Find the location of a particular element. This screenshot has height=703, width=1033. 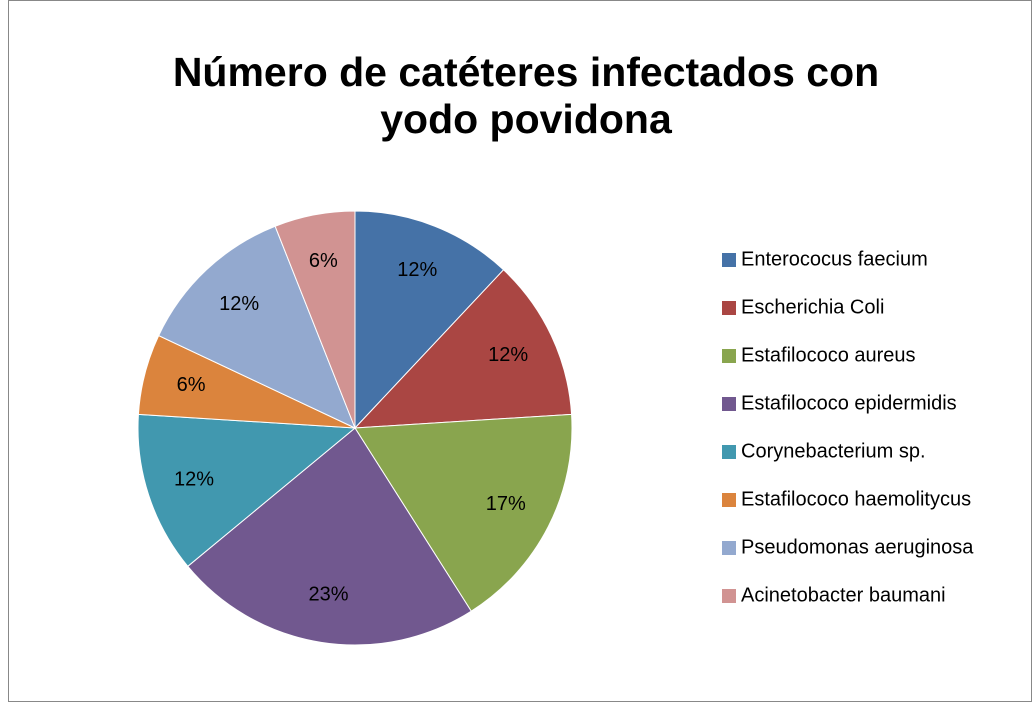

legend-label: Enterococus faecium is located at coordinates (834, 259).